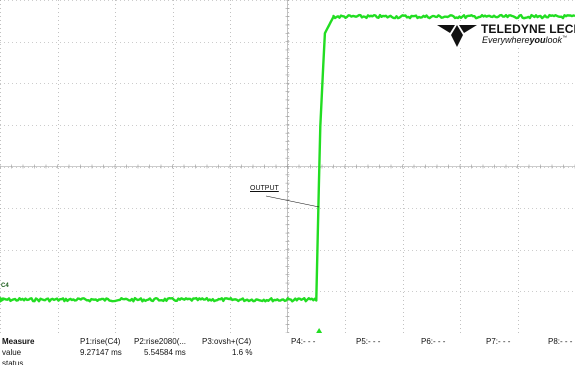  Describe the element at coordinates (368, 341) in the screenshot. I see `measure-p5-header: P5:- - -` at that location.